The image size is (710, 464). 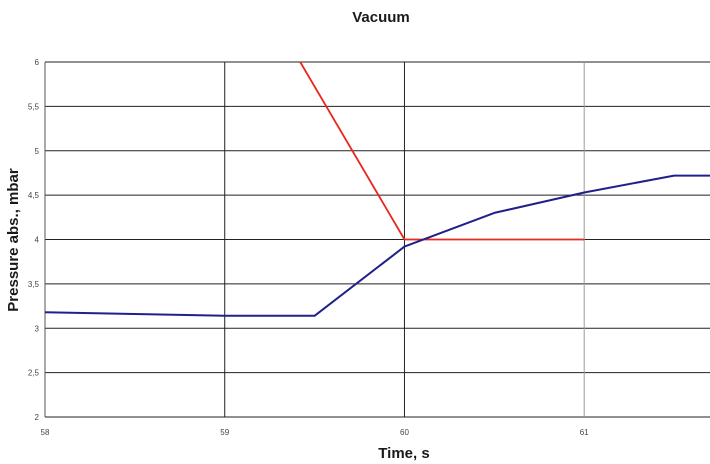 What do you see at coordinates (224, 432) in the screenshot?
I see `x-tick-label: 59` at bounding box center [224, 432].